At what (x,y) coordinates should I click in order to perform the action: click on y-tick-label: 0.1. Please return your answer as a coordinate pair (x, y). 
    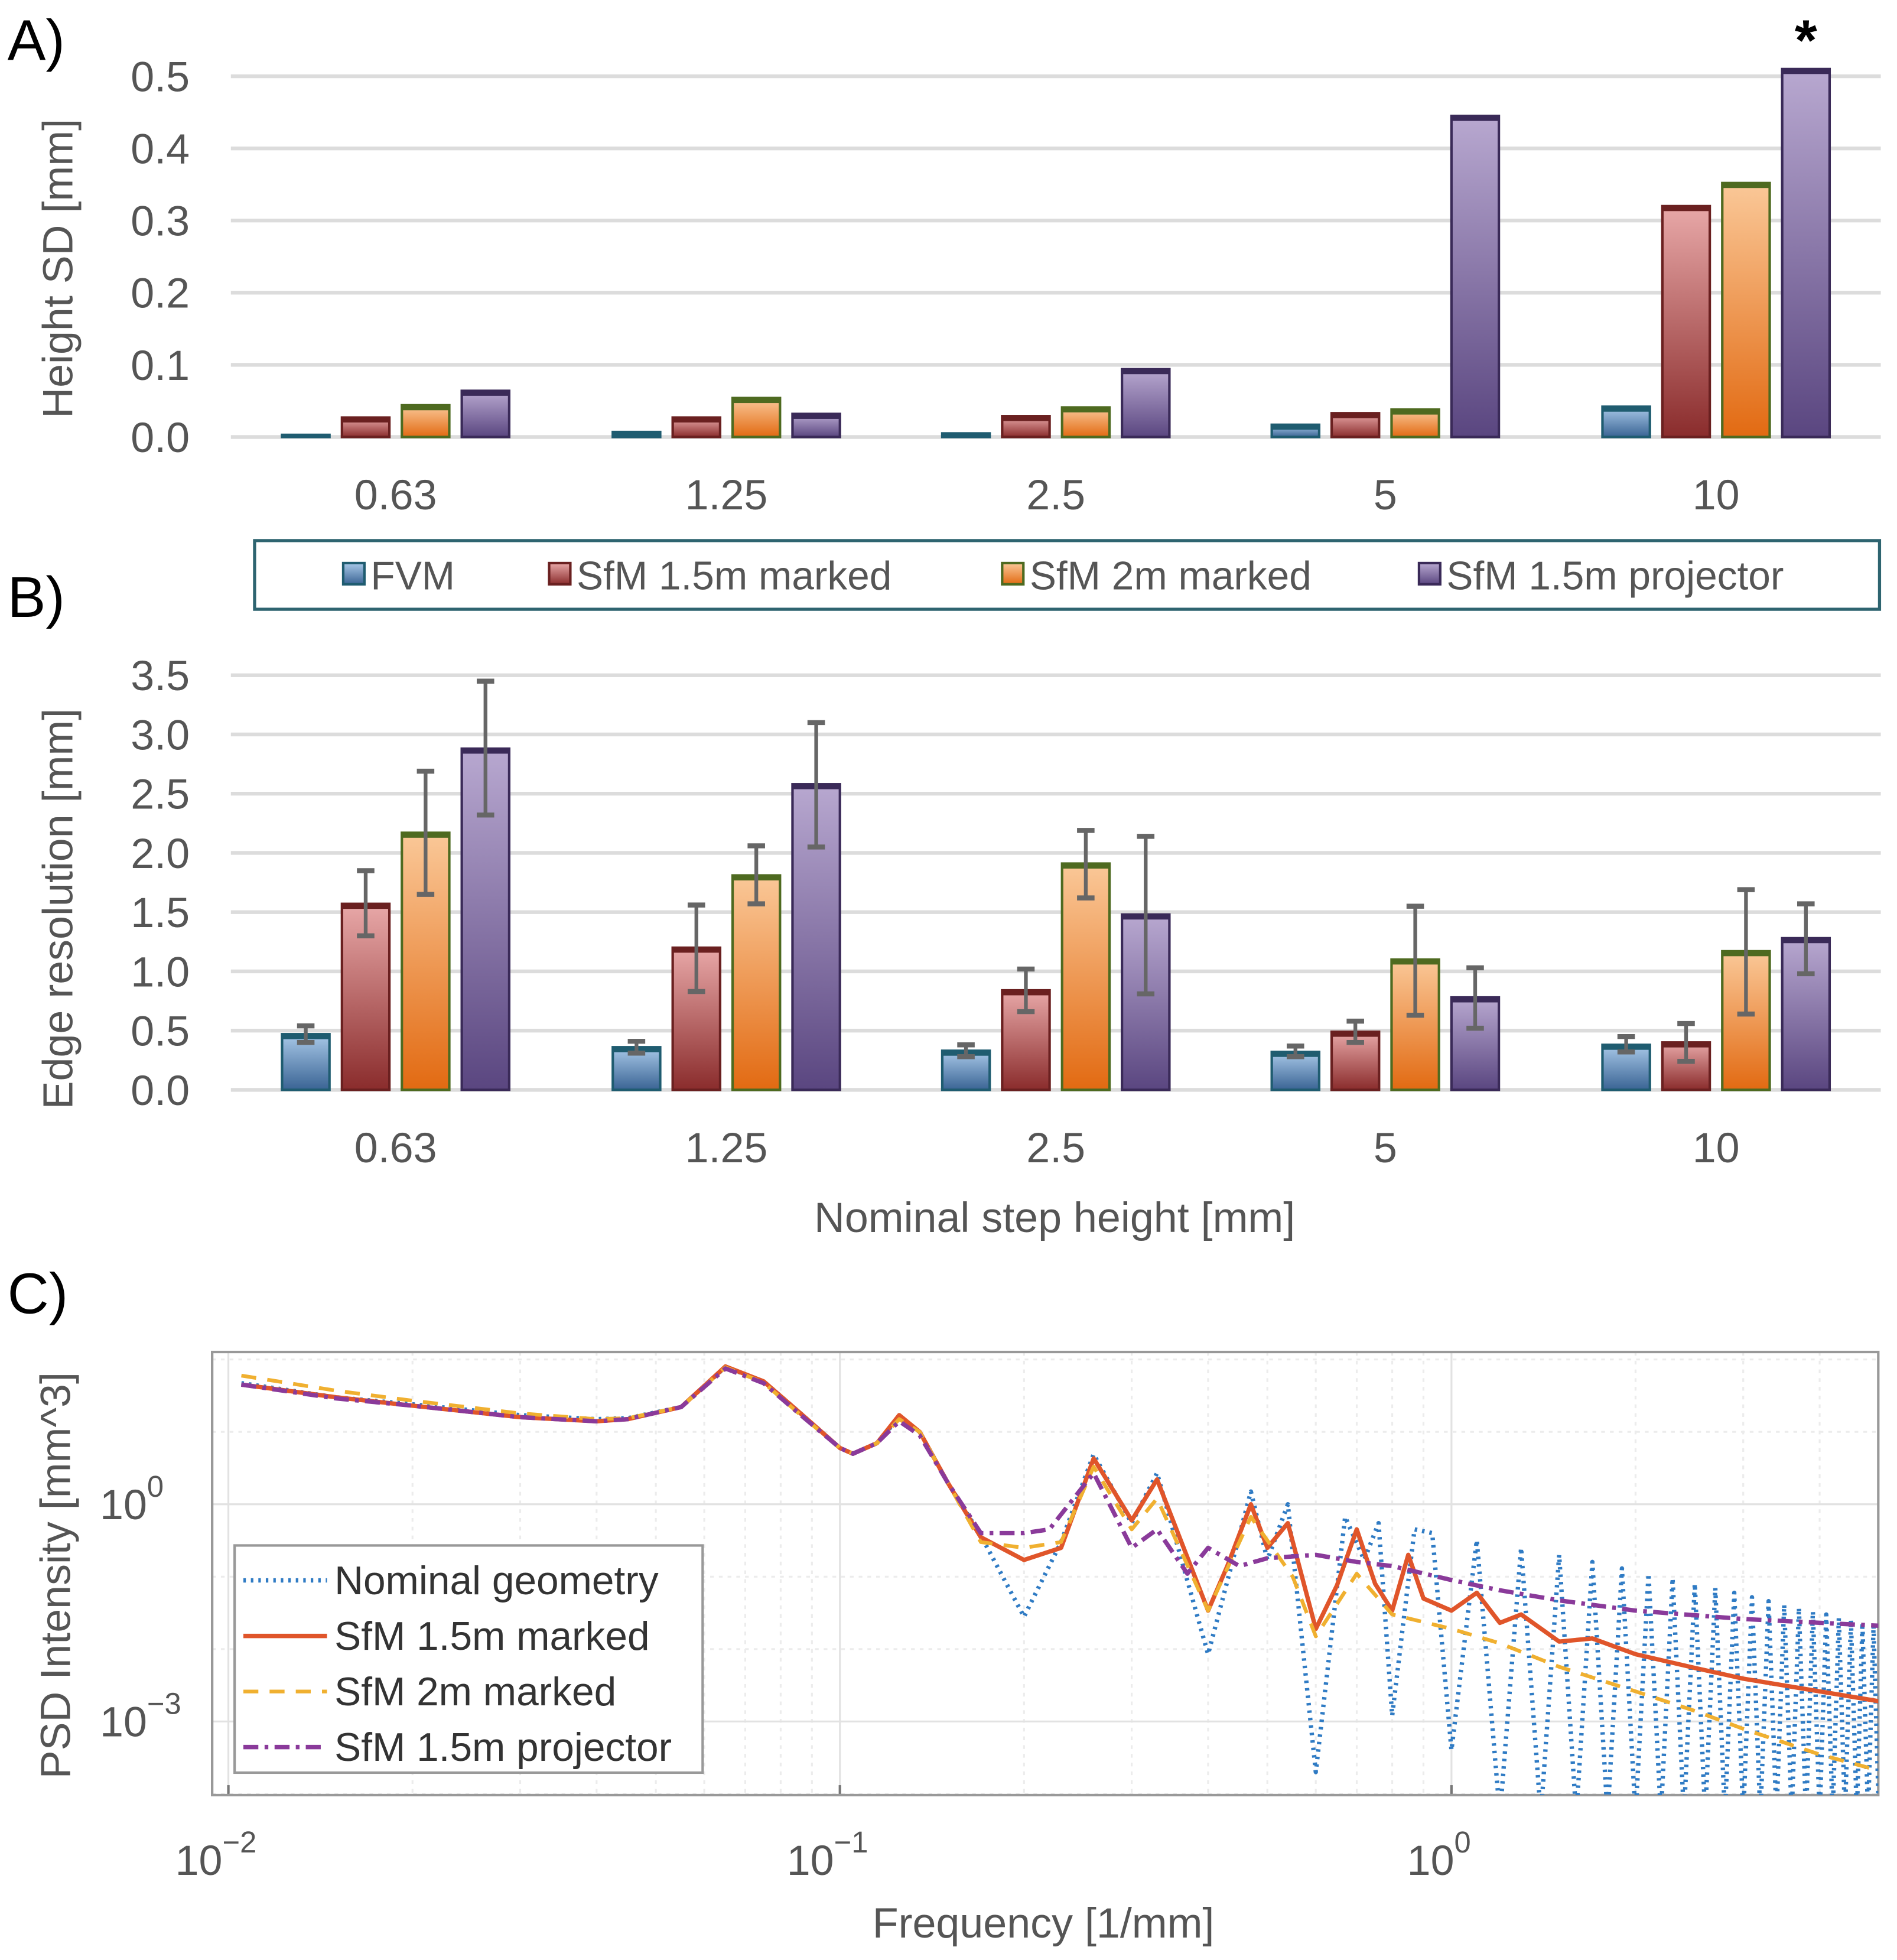
    Looking at the image, I should click on (160, 365).